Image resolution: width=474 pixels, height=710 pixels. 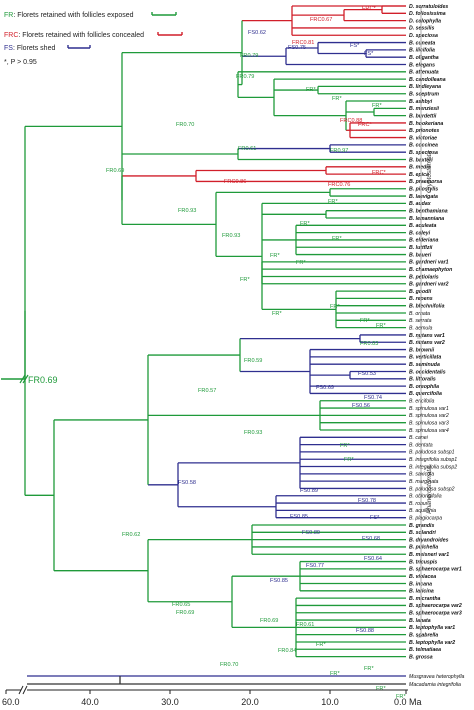 I want to click on tip-label: B. paludosa subsp2, so click(x=432, y=489).